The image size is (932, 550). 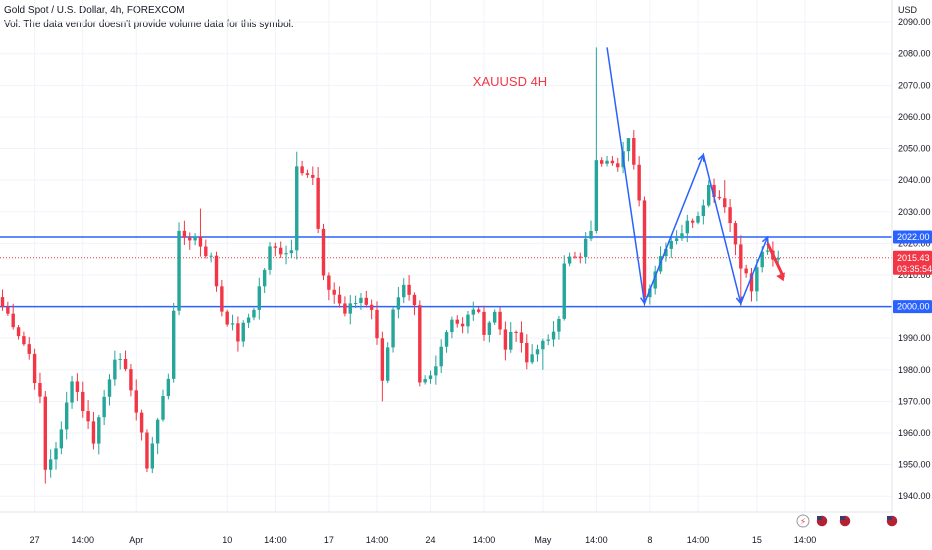 What do you see at coordinates (775, 260) in the screenshot?
I see `projection-arrow-shaft` at bounding box center [775, 260].